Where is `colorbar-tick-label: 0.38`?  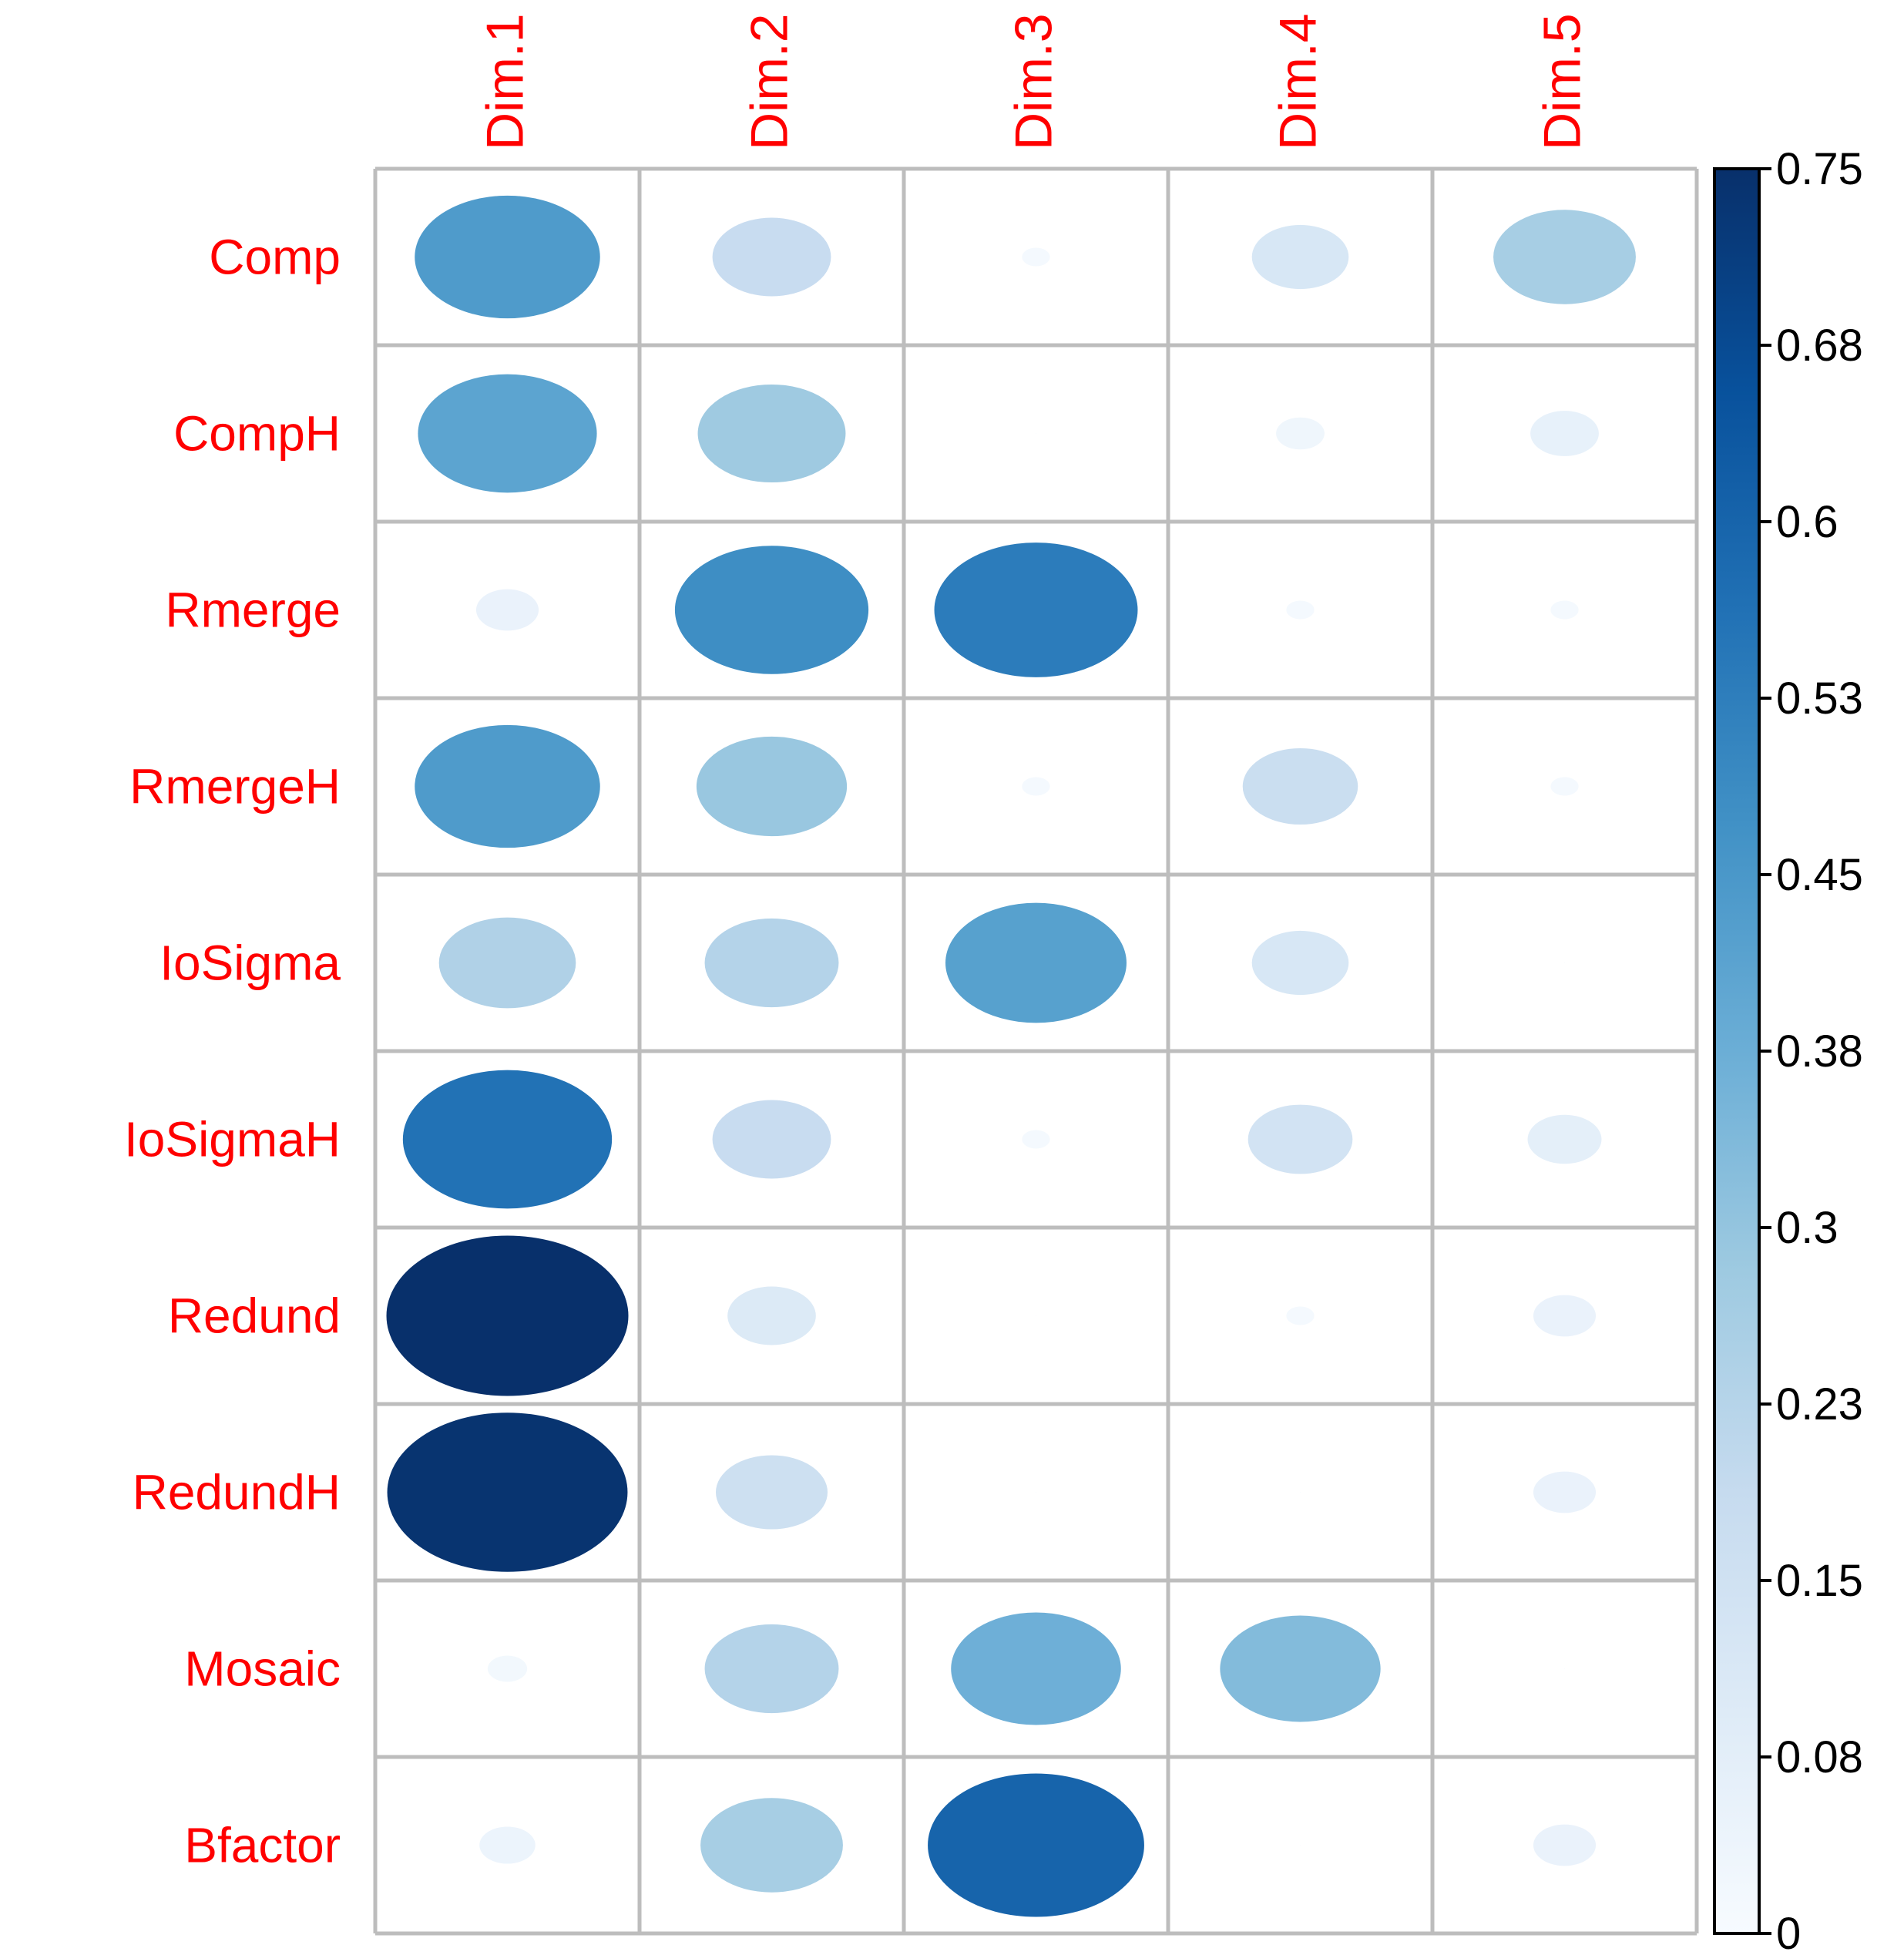
colorbar-tick-label: 0.38 is located at coordinates (1819, 1051).